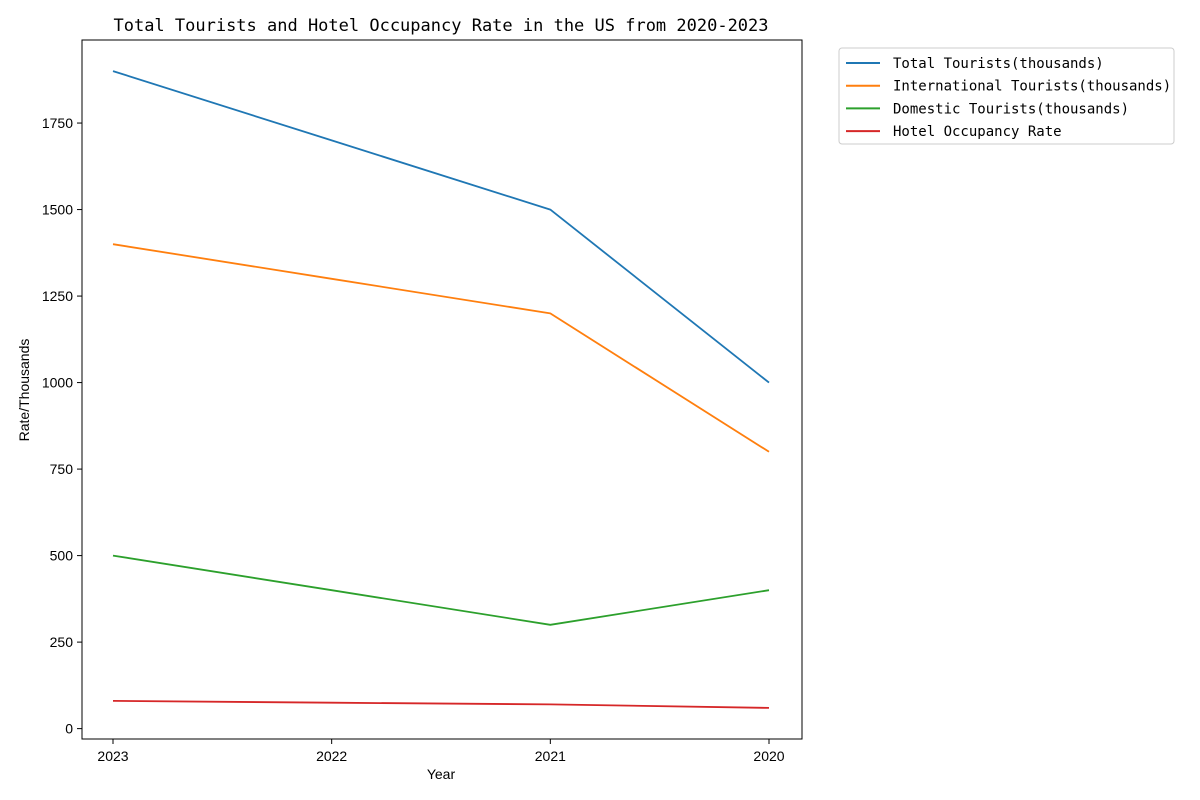 This screenshot has width=1200, height=800. I want to click on x-tick-label-2020: 2020, so click(768, 756).